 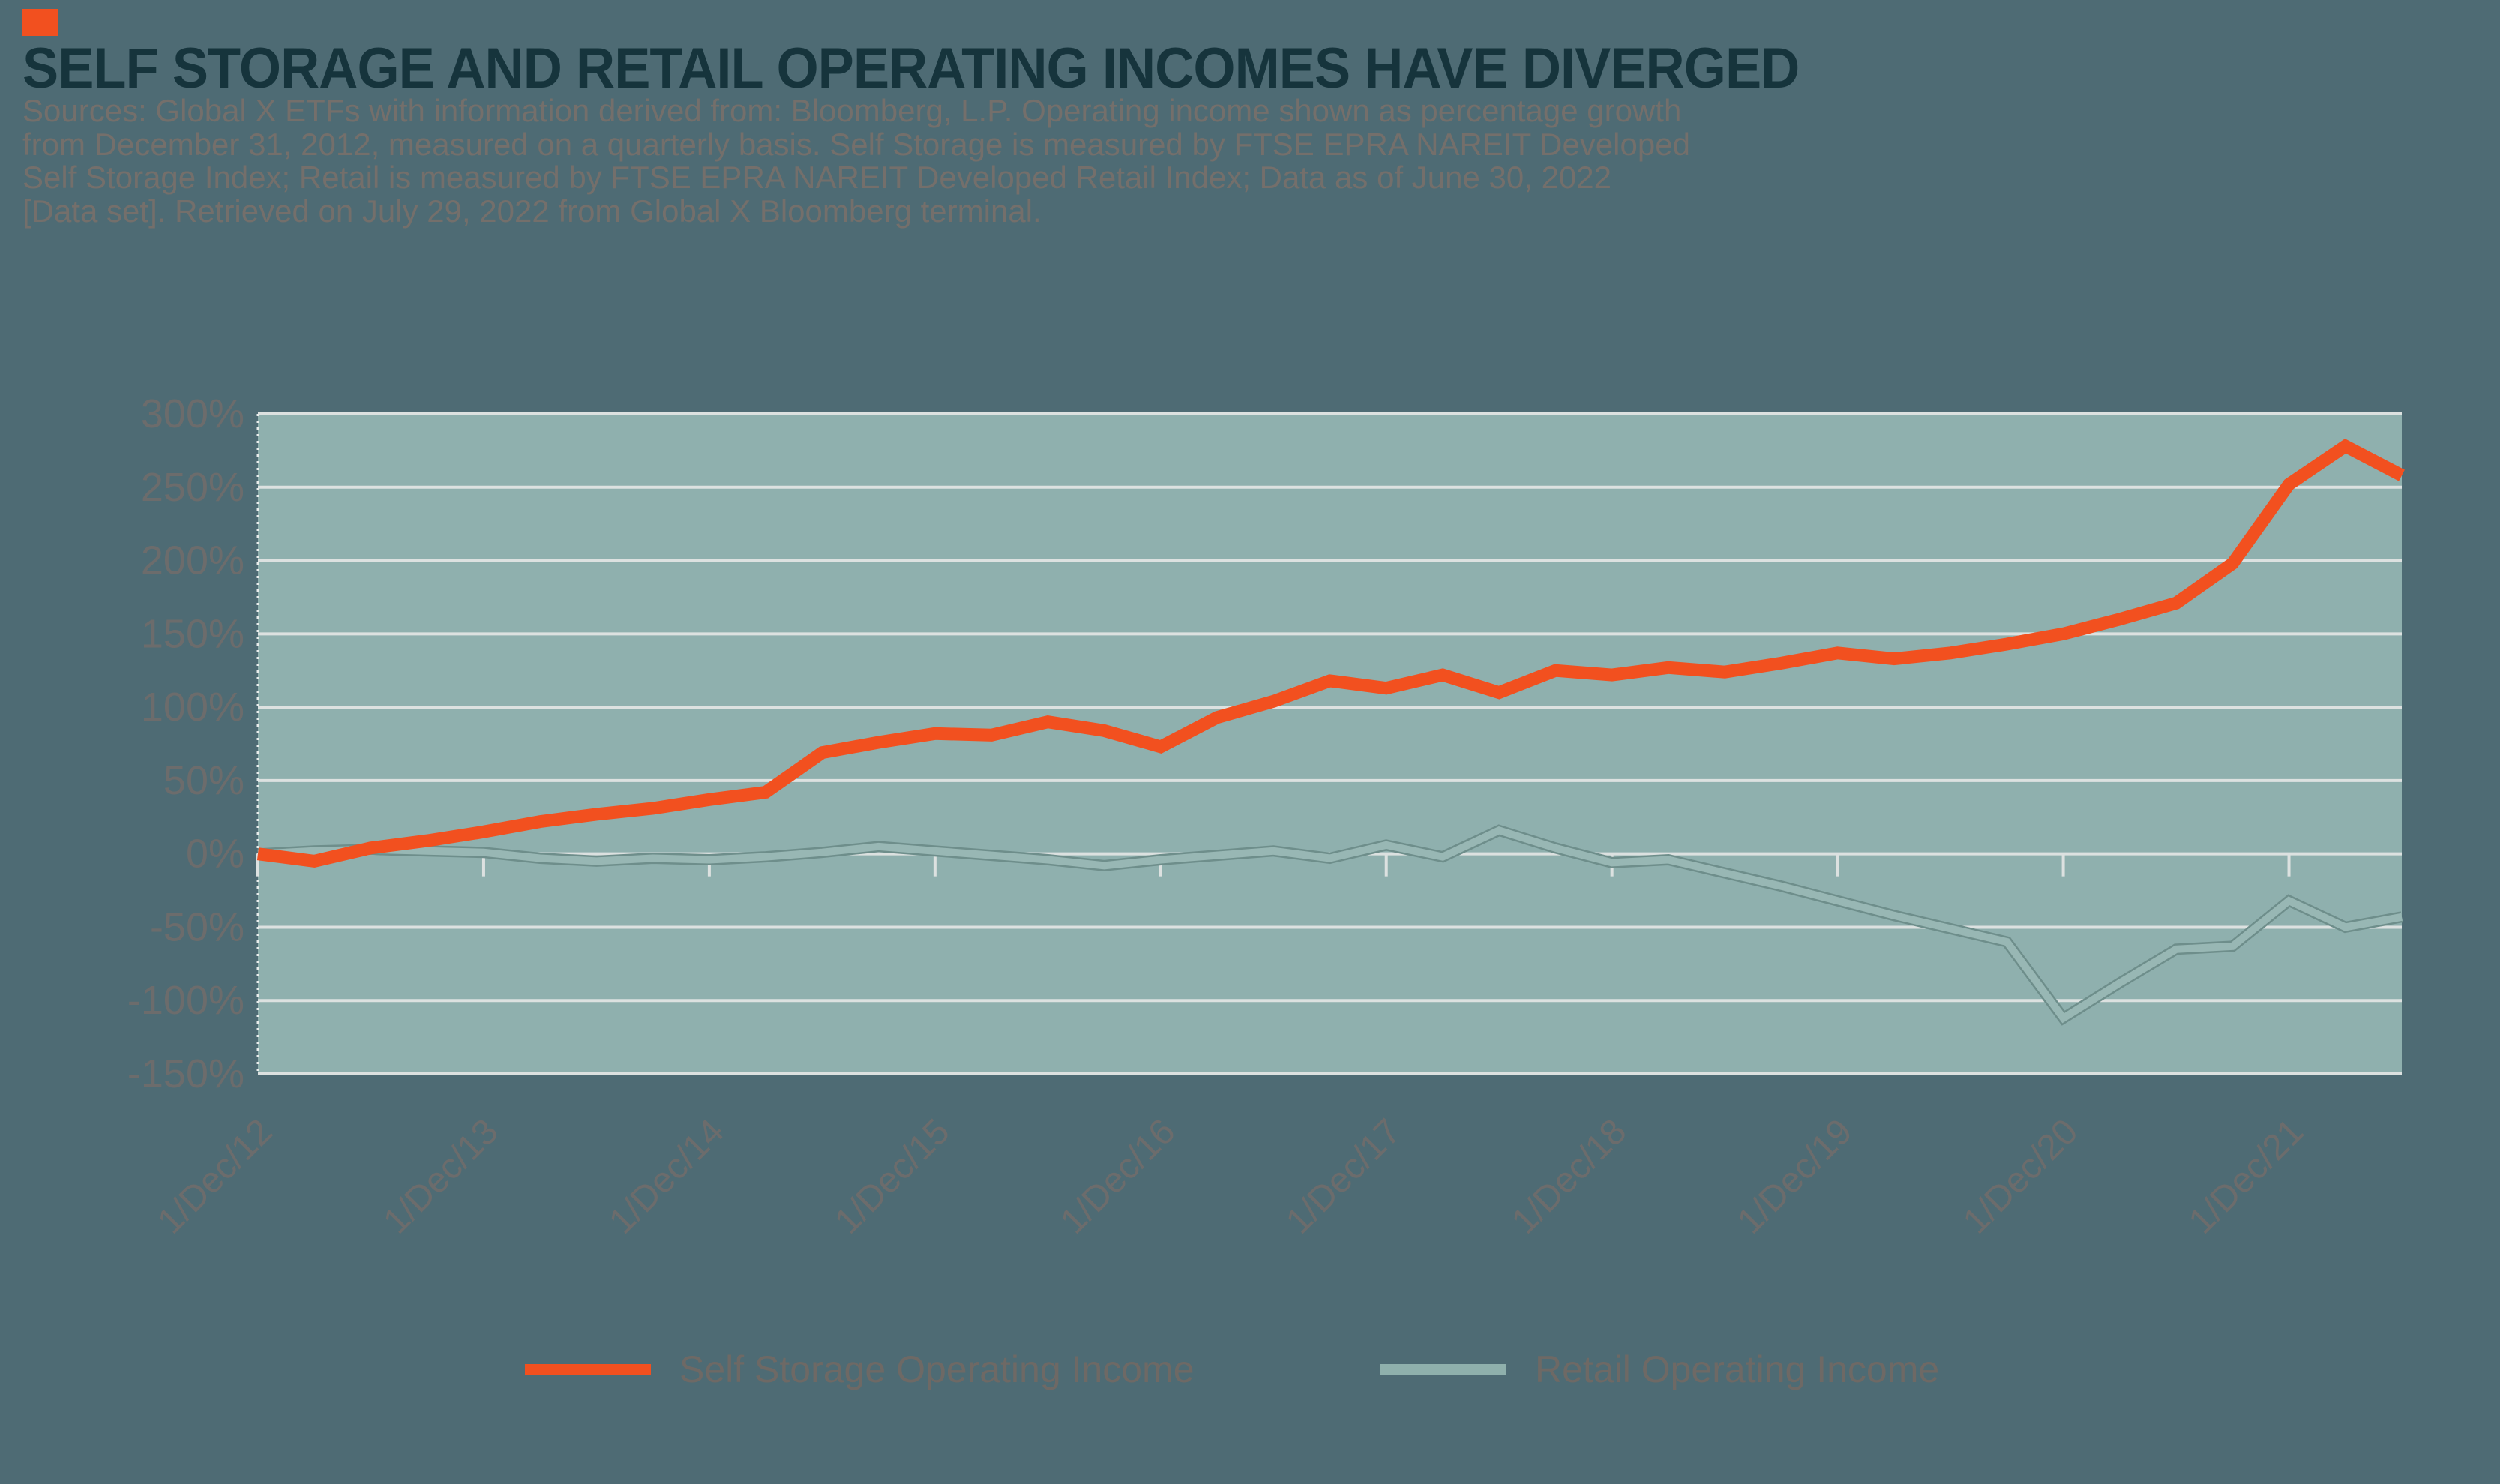 I want to click on x-axis-label: 1/Dec/14, so click(x=666, y=1176).